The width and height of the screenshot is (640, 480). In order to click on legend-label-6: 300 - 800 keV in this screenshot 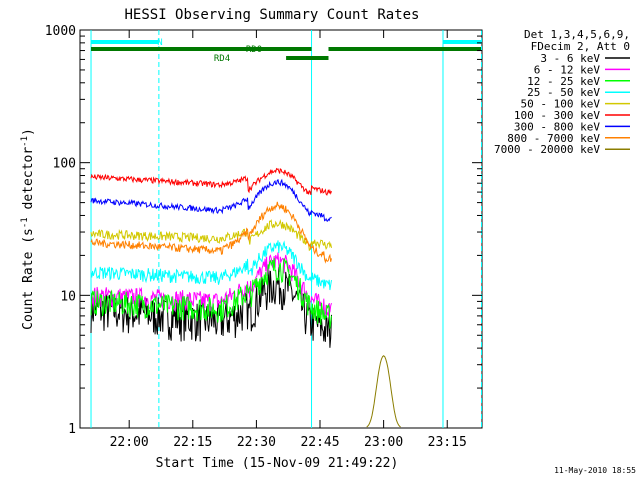, I will do `click(557, 126)`.